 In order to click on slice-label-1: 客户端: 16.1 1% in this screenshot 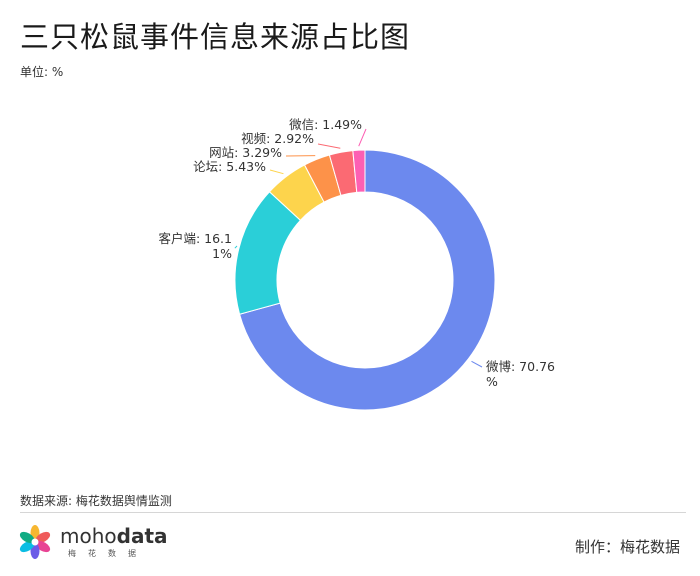, I will do `click(195, 246)`.